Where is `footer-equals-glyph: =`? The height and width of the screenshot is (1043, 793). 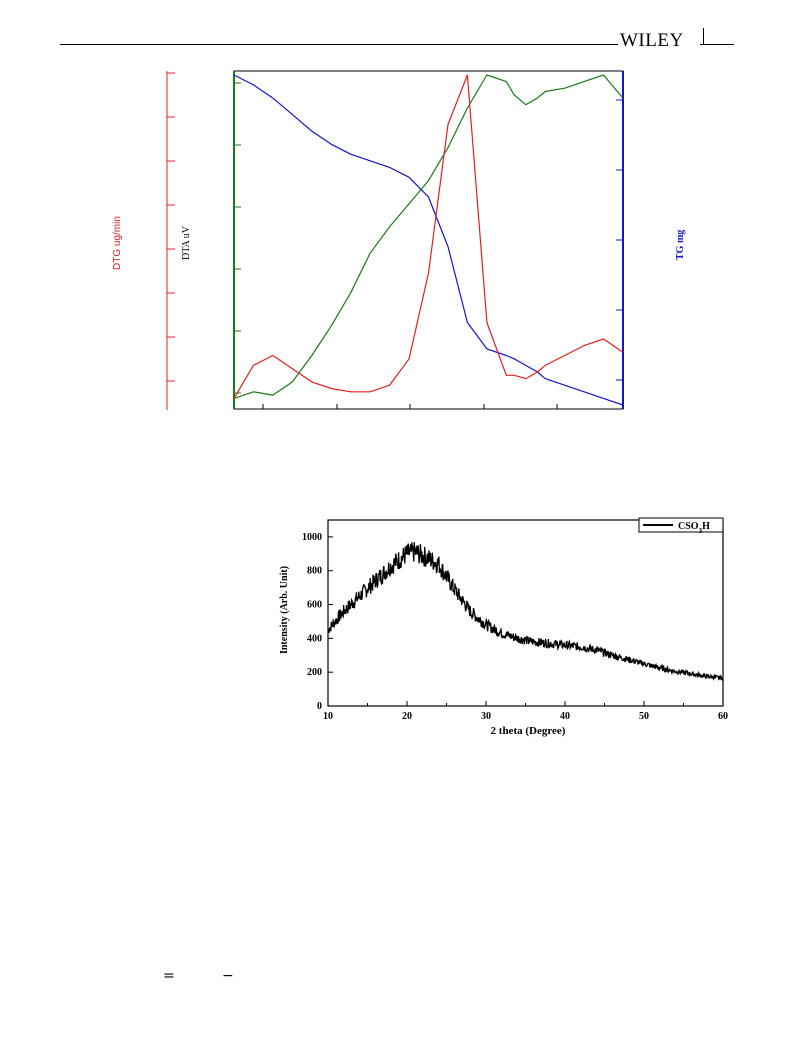
footer-equals-glyph: = is located at coordinates (169, 976).